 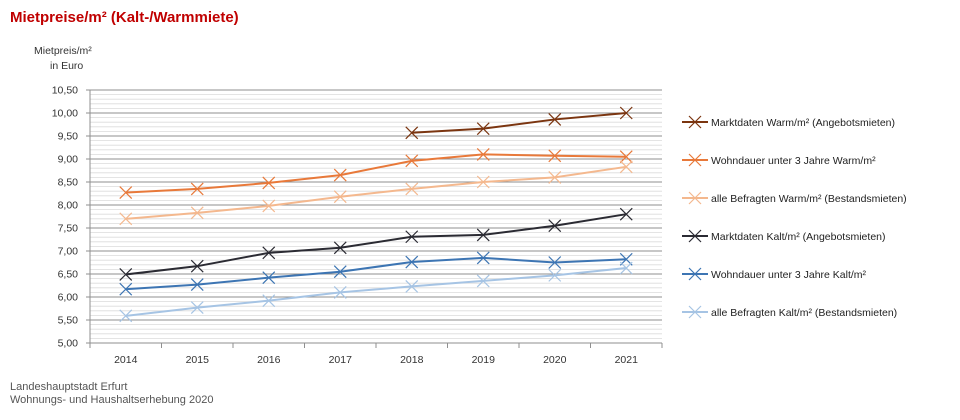 What do you see at coordinates (376, 360) in the screenshot?
I see `x-tick-labels: 2014 2015 2016 2017 2018 2019 2020 2021` at bounding box center [376, 360].